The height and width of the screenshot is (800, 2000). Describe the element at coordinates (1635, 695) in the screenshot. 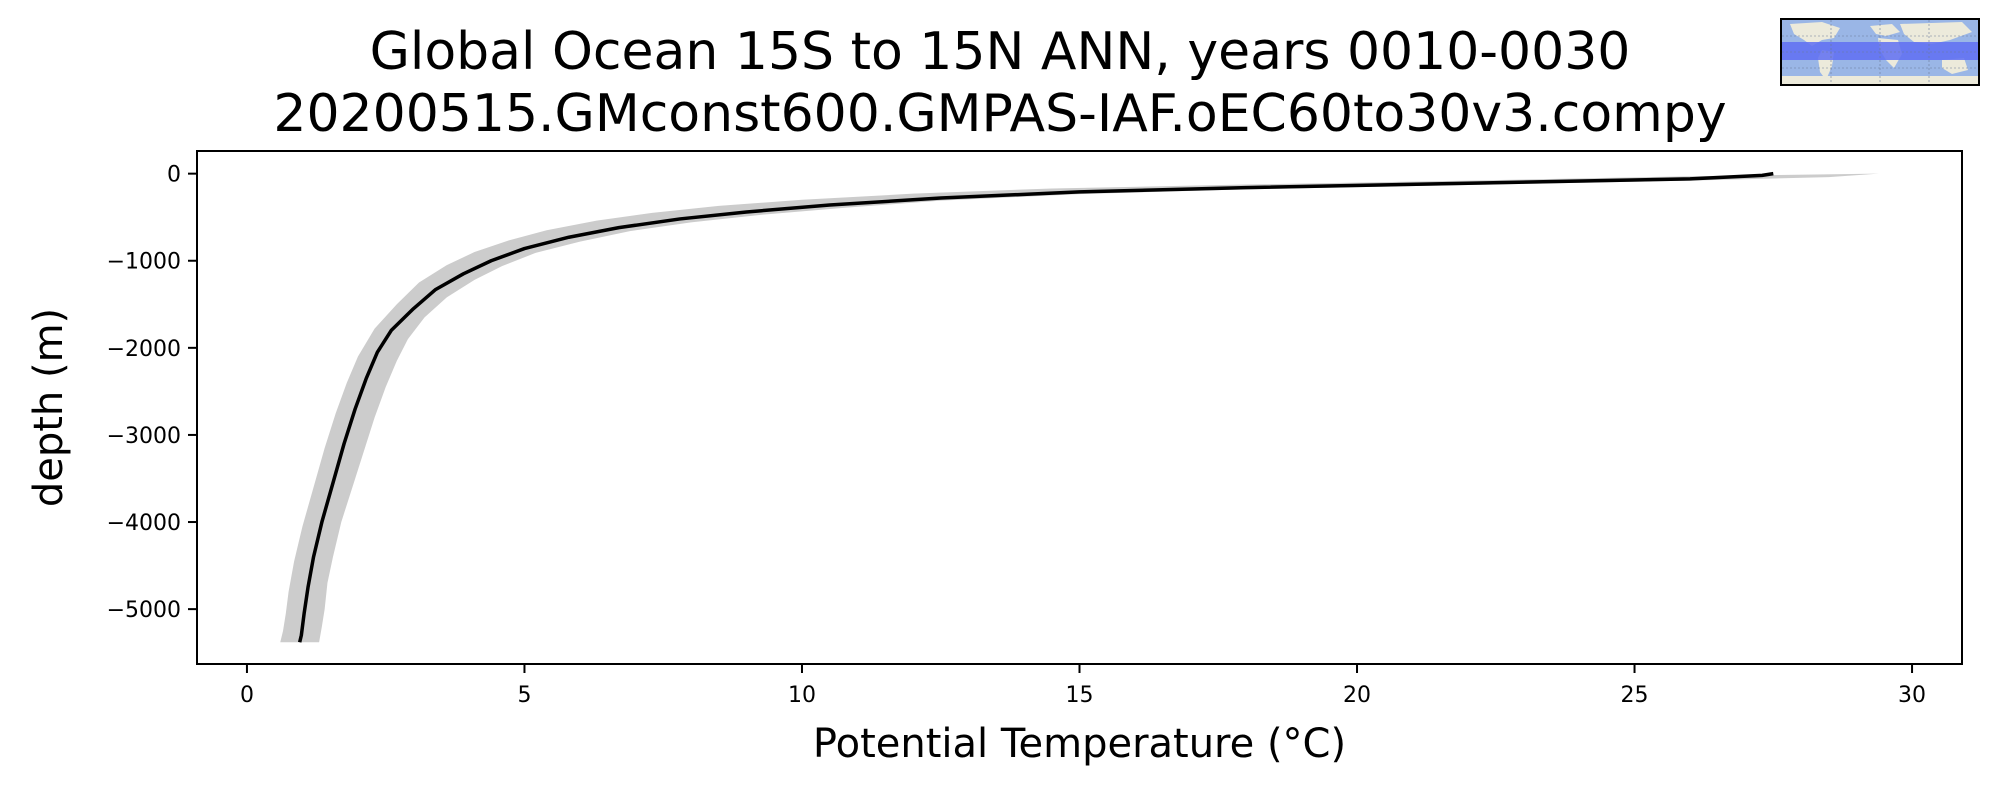

I see `x-tick-label: 25` at that location.